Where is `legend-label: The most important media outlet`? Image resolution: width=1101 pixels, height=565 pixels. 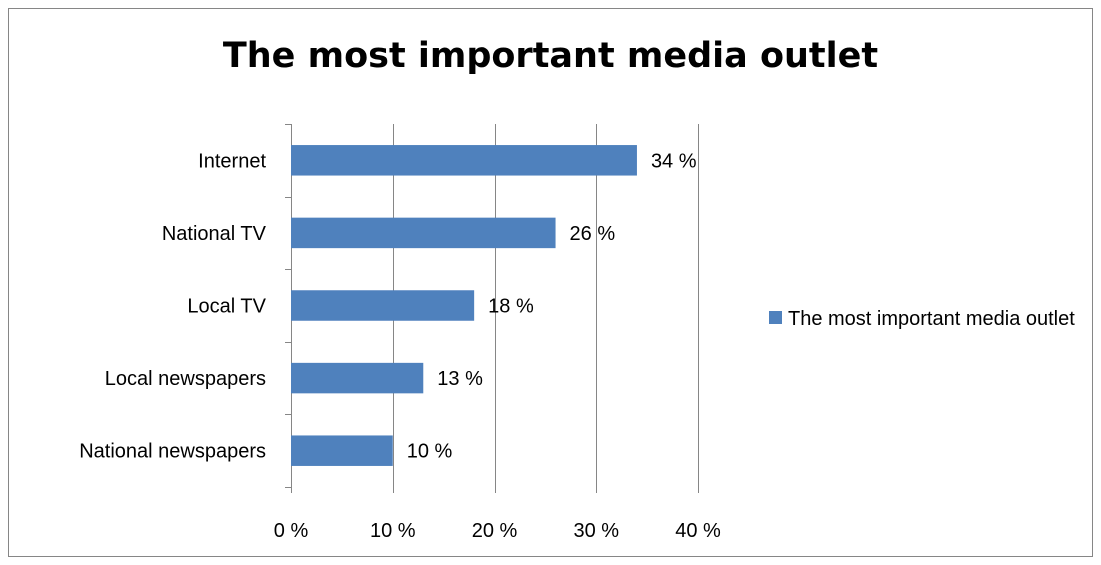
legend-label: The most important media outlet is located at coordinates (931, 319).